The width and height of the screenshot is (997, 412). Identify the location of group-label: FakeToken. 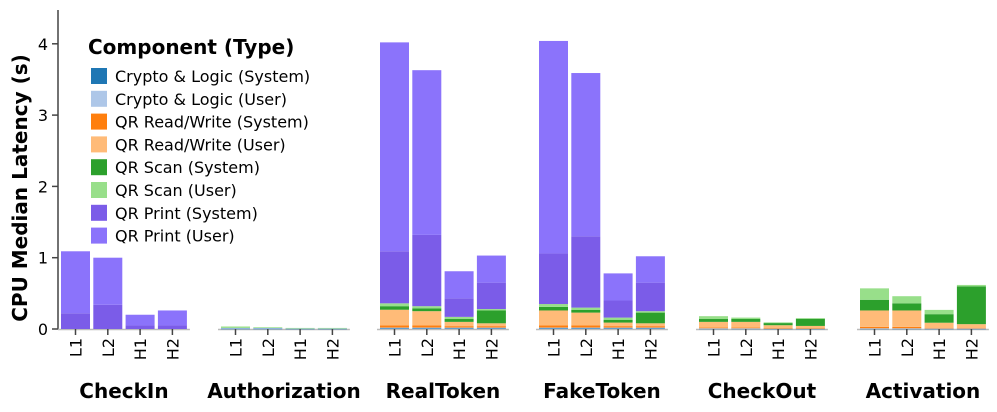
(602, 391).